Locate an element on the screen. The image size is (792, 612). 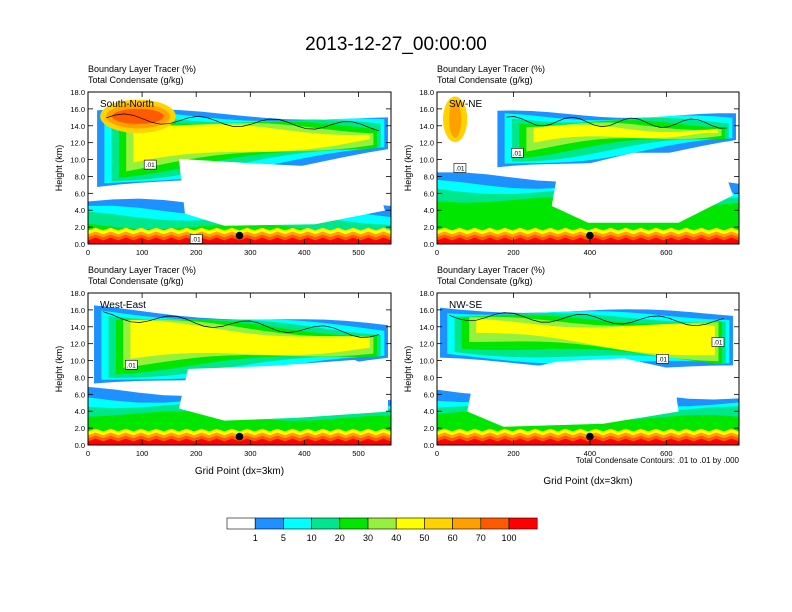
colorbar-label: 60 is located at coordinates (453, 538).